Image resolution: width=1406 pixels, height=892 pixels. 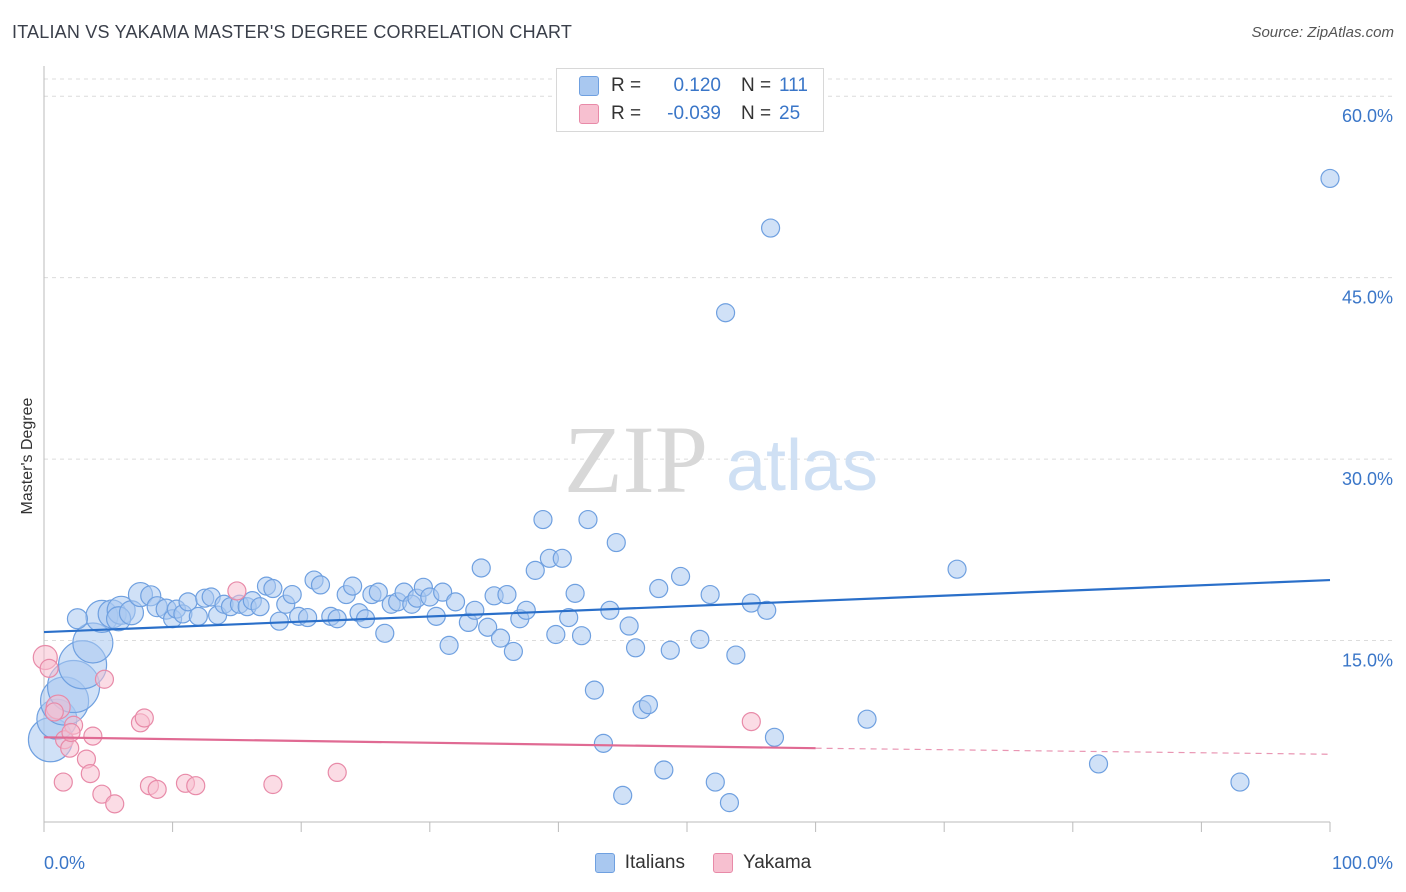 I want to click on series-legend-yakama: Yakama, so click(x=762, y=863).